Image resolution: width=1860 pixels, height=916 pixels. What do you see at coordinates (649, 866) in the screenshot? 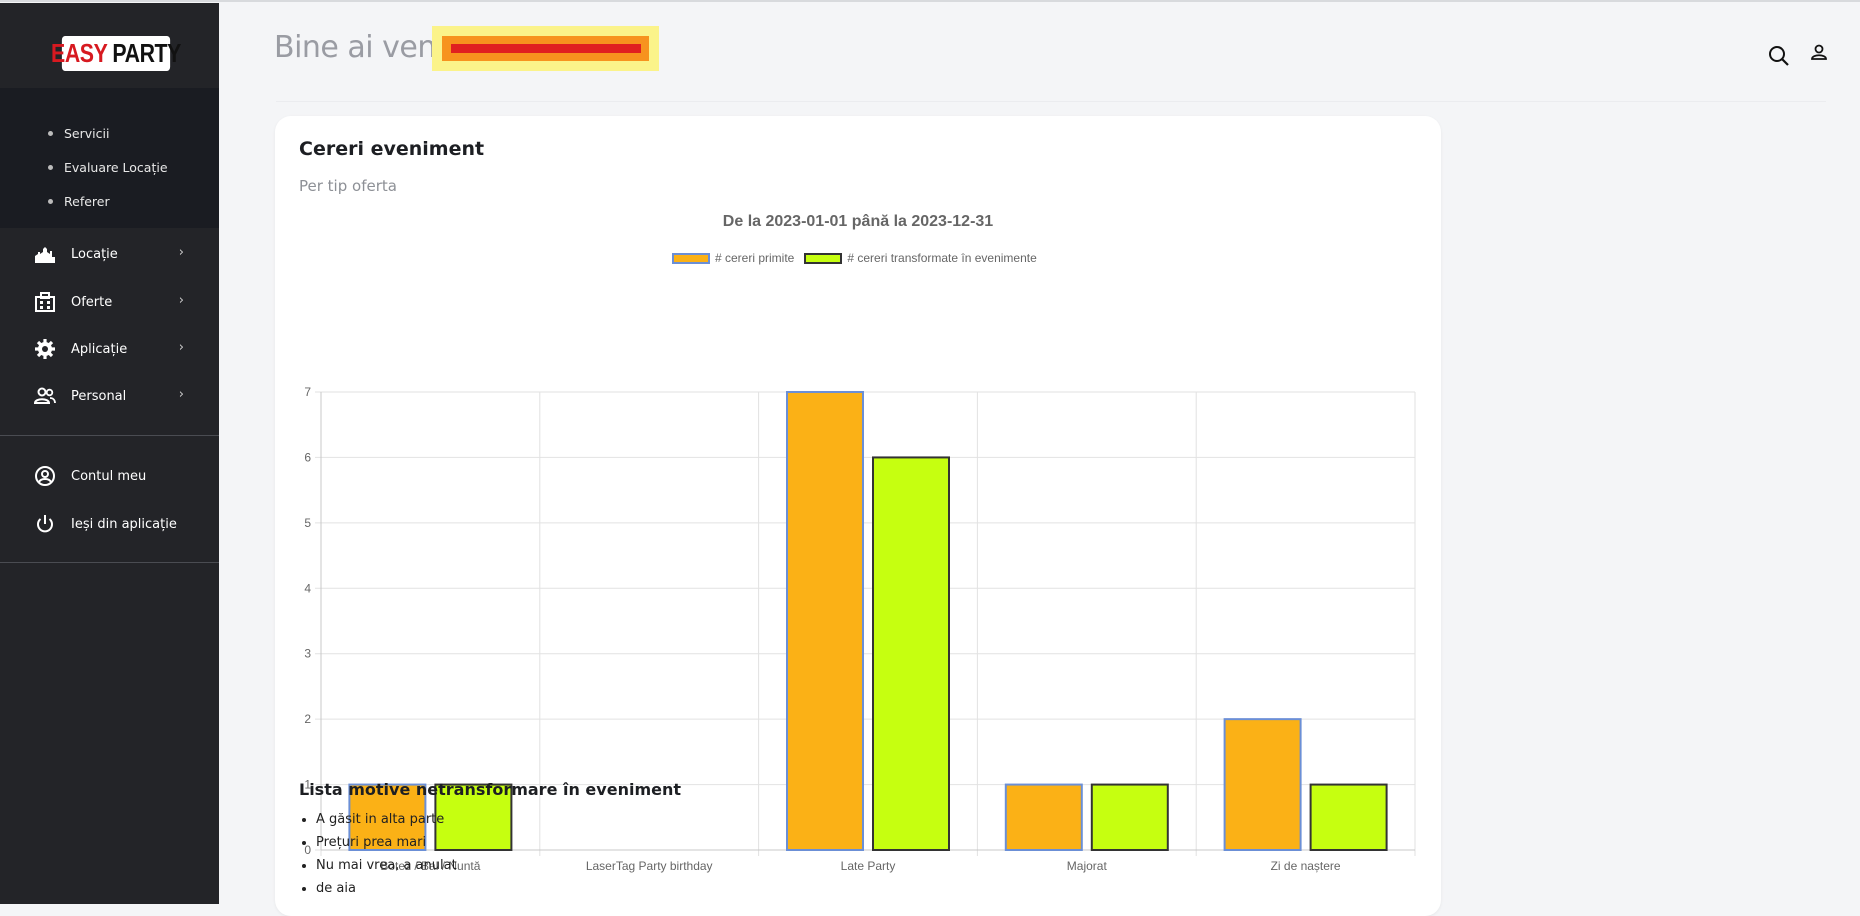
I see `x-tick-label: LaserTag Party birthday` at bounding box center [649, 866].